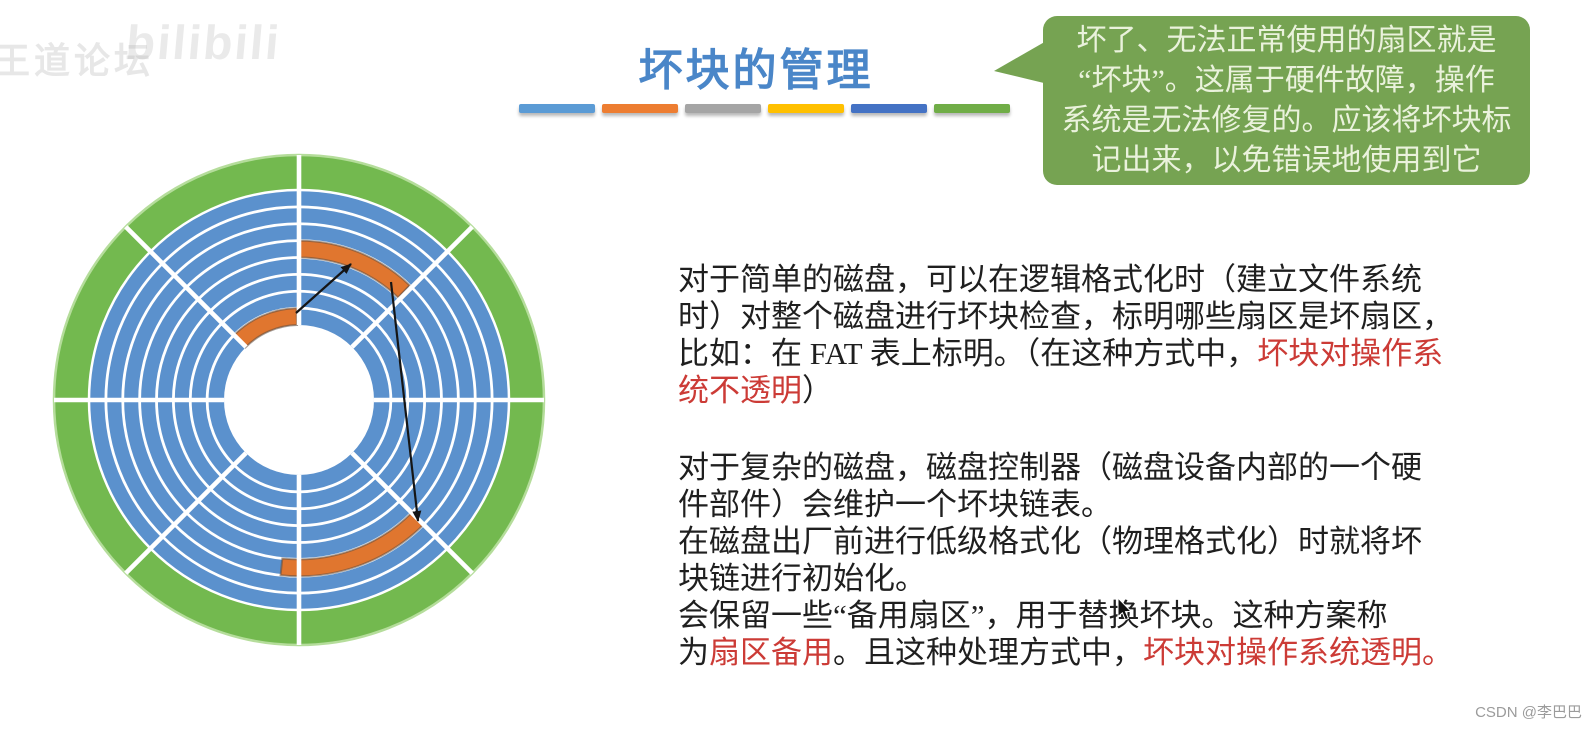 The image size is (1592, 733). Describe the element at coordinates (203, 43) in the screenshot. I see `bilibili-logo-watermark: bilibili` at that location.